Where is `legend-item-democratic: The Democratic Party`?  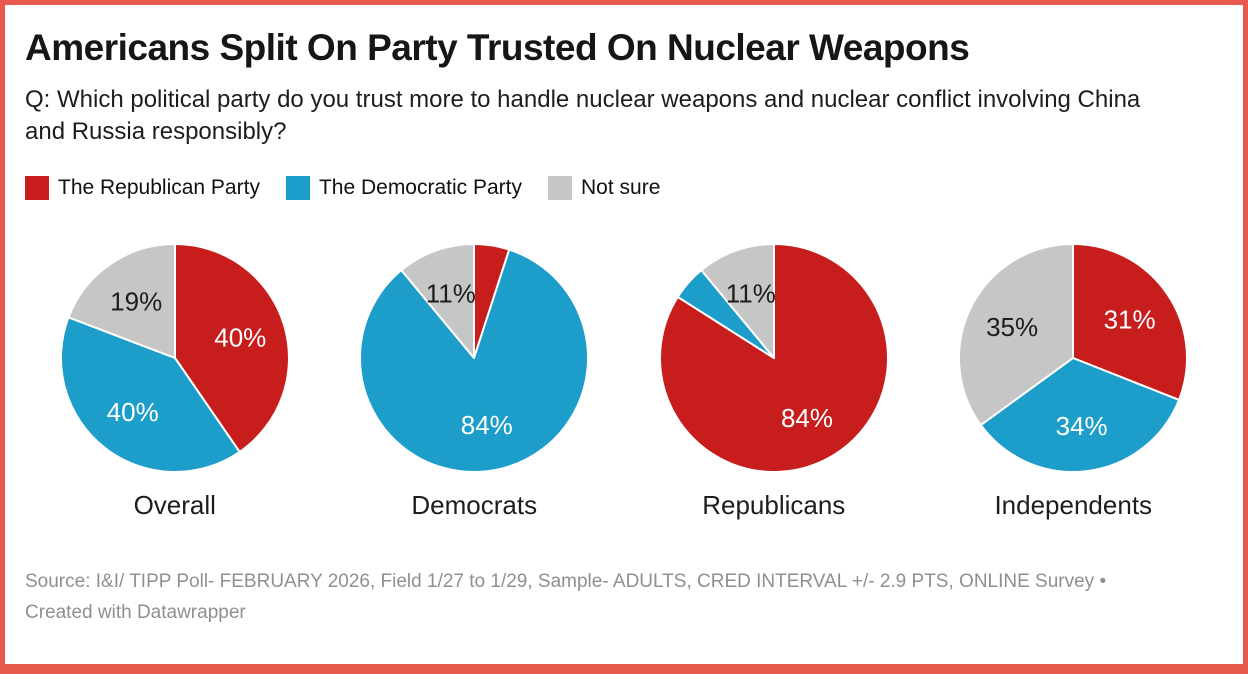
legend-item-democratic: The Democratic Party is located at coordinates (404, 187).